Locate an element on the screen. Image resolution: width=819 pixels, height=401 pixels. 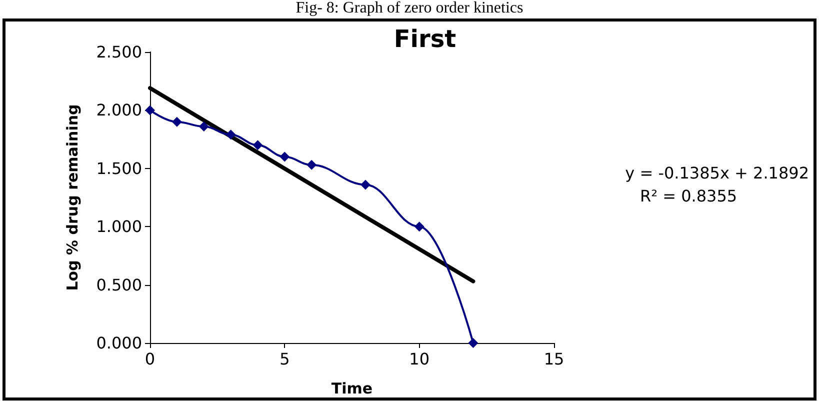
x-axis-title: Time is located at coordinates (352, 389).